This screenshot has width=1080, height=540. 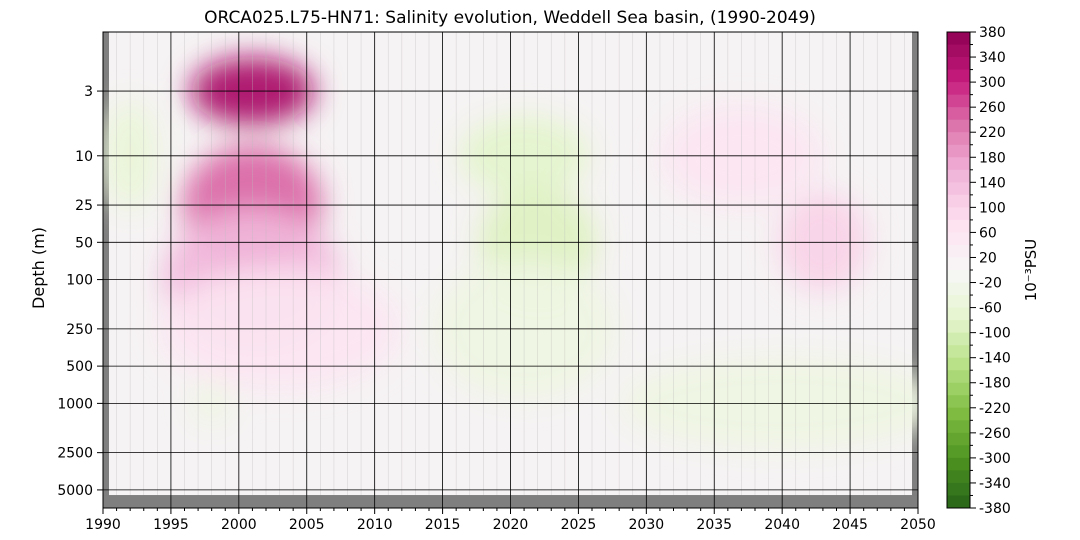 I want to click on y-tick-label: 1000, so click(x=75, y=404).